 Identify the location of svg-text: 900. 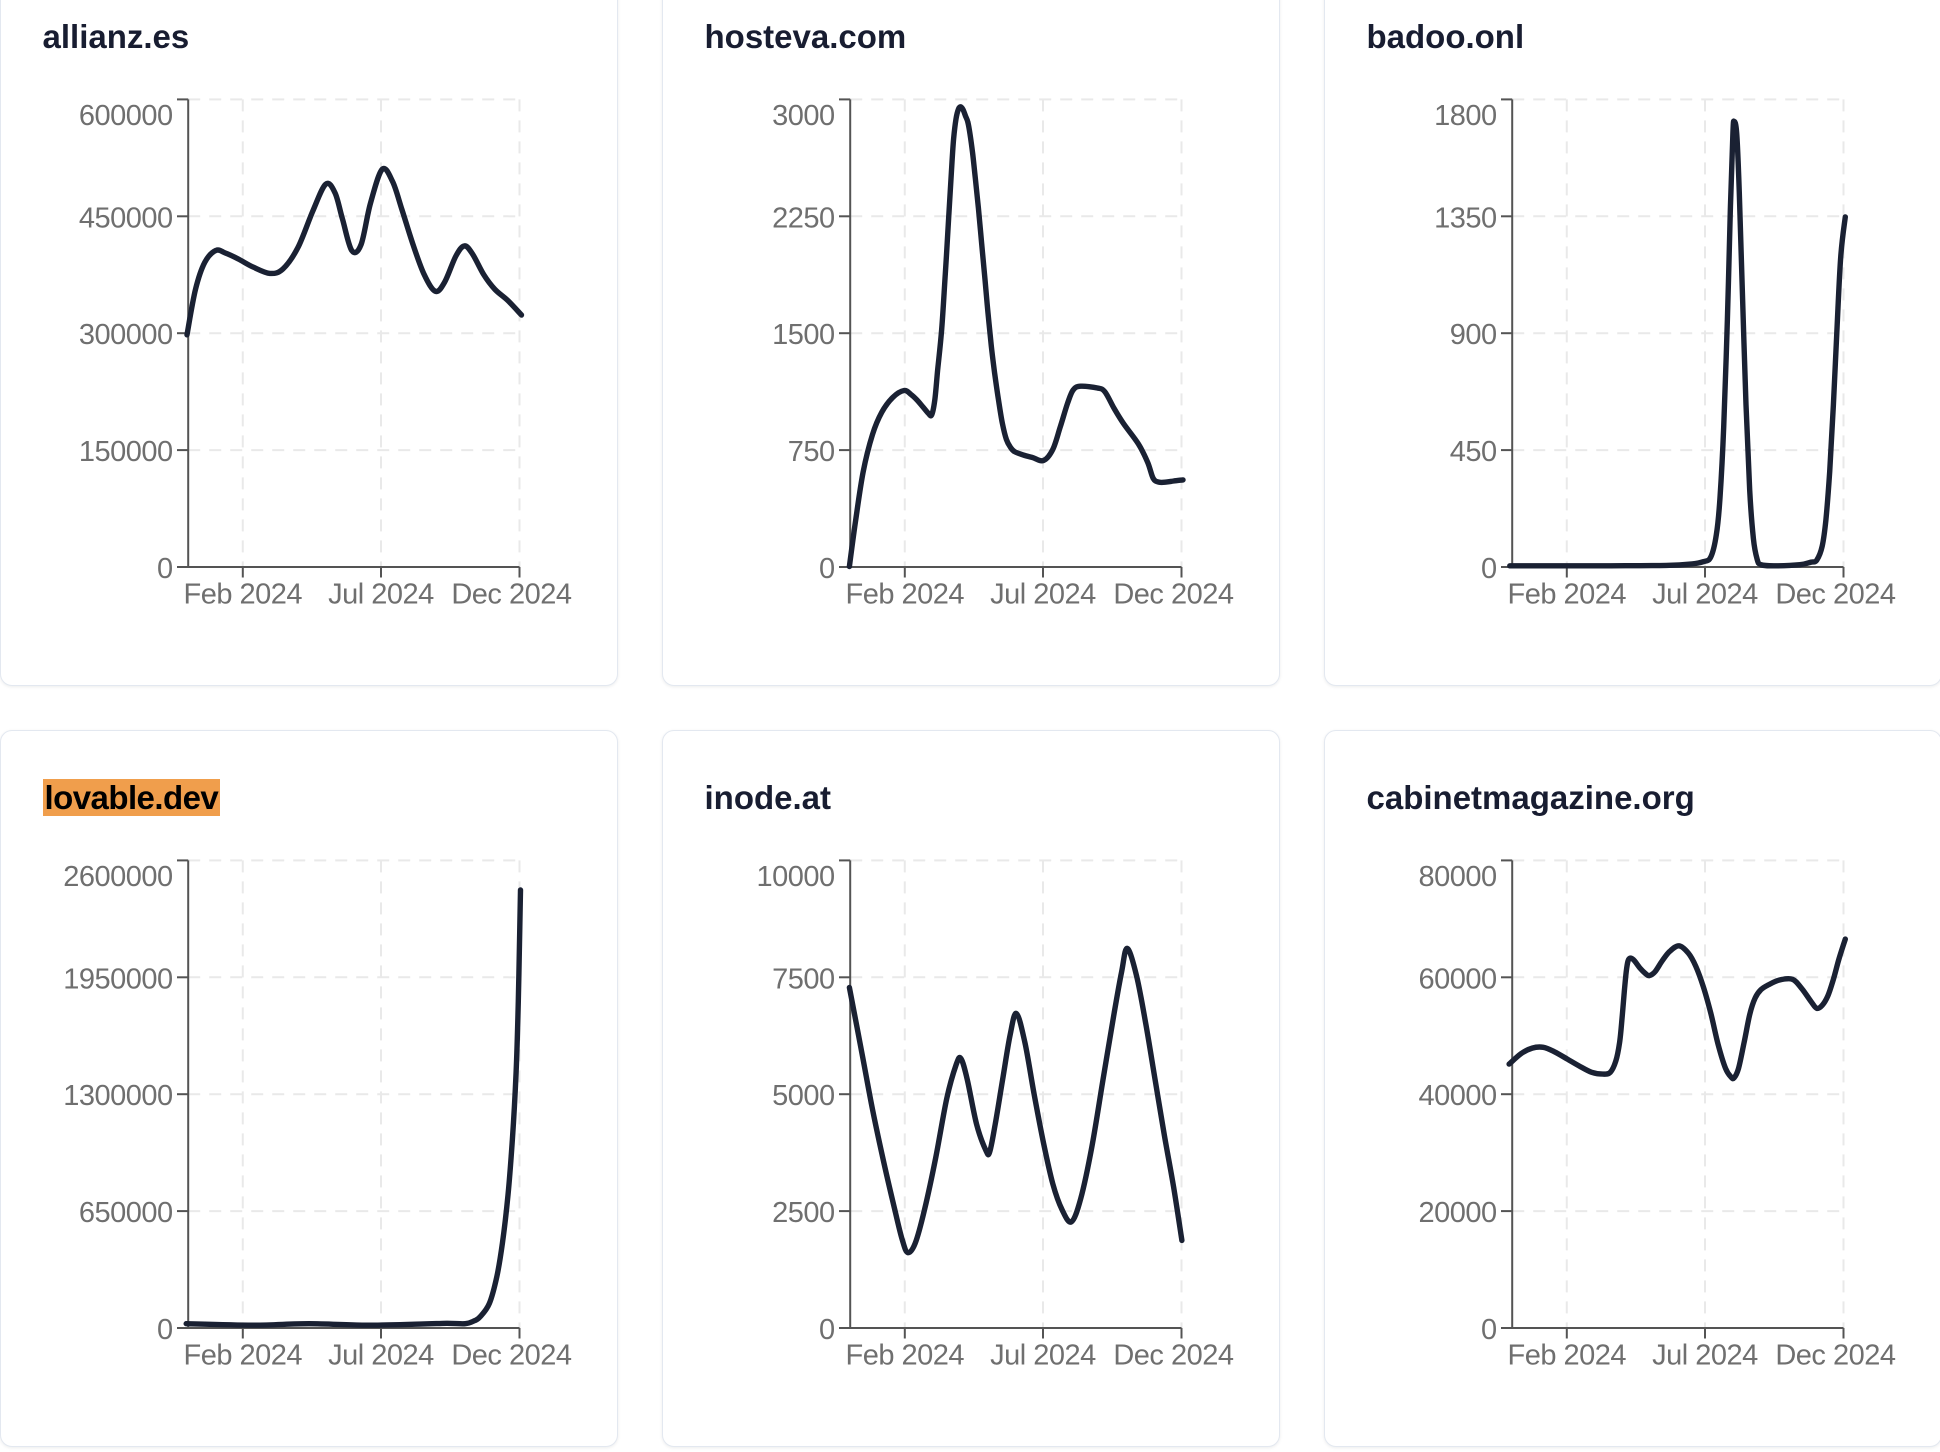
(1473, 335).